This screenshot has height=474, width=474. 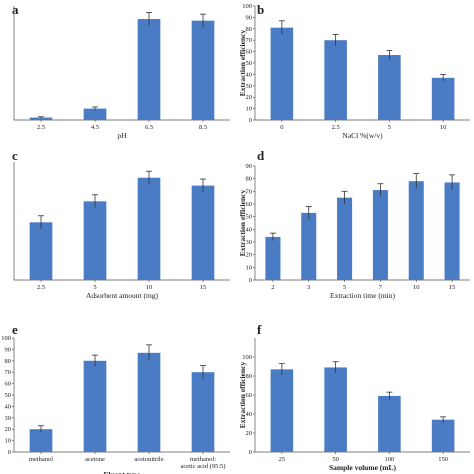 I want to click on x-tick-label: 100, so click(x=390, y=459).